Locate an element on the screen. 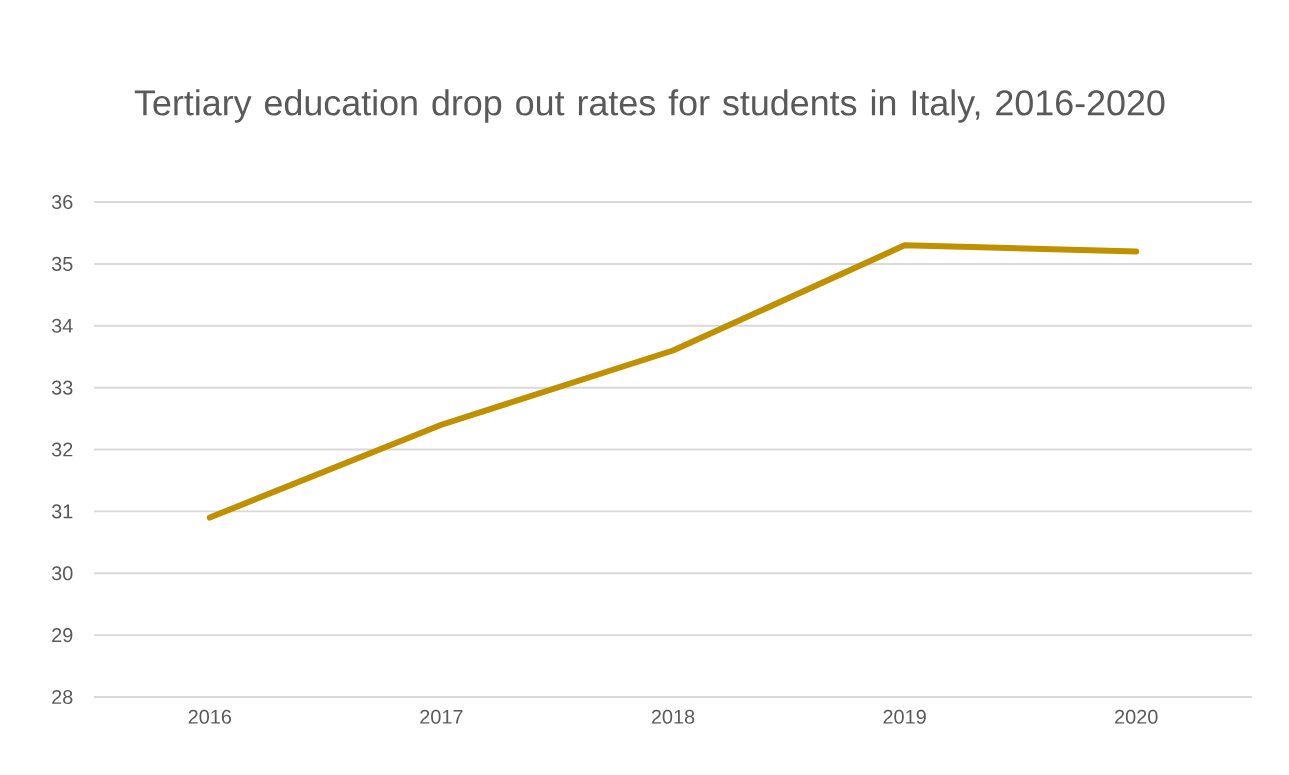  y-tick-label: 32 is located at coordinates (62, 449).